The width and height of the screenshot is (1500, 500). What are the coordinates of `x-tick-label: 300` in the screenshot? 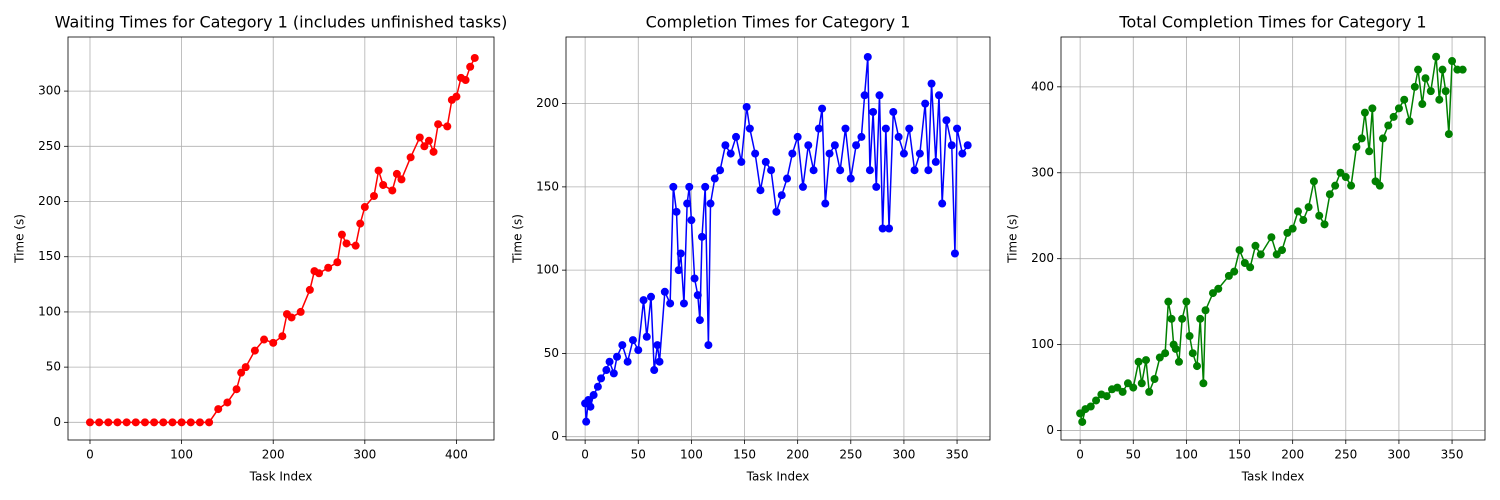 It's located at (903, 455).